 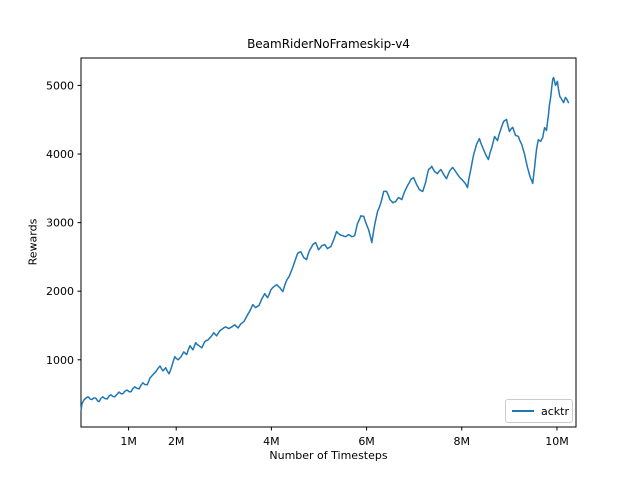 What do you see at coordinates (176, 441) in the screenshot?
I see `x-tick-label: 2M` at bounding box center [176, 441].